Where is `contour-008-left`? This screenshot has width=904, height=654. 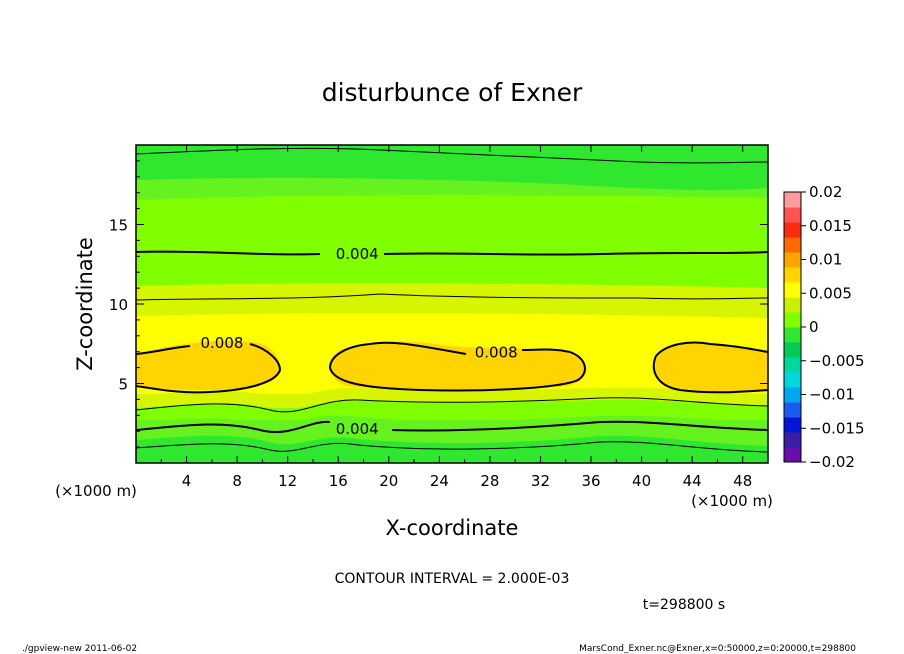
contour-008-left is located at coordinates (209, 368).